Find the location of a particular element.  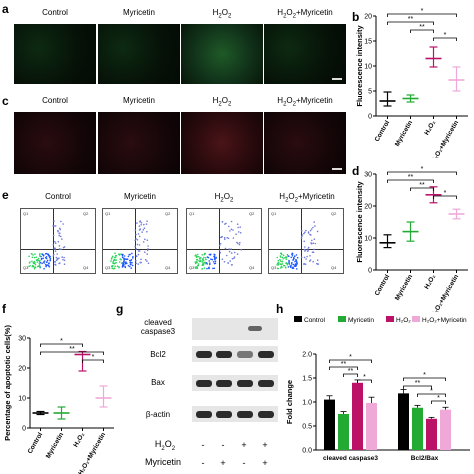

y-tick-label: 15 is located at coordinates (368, 42).